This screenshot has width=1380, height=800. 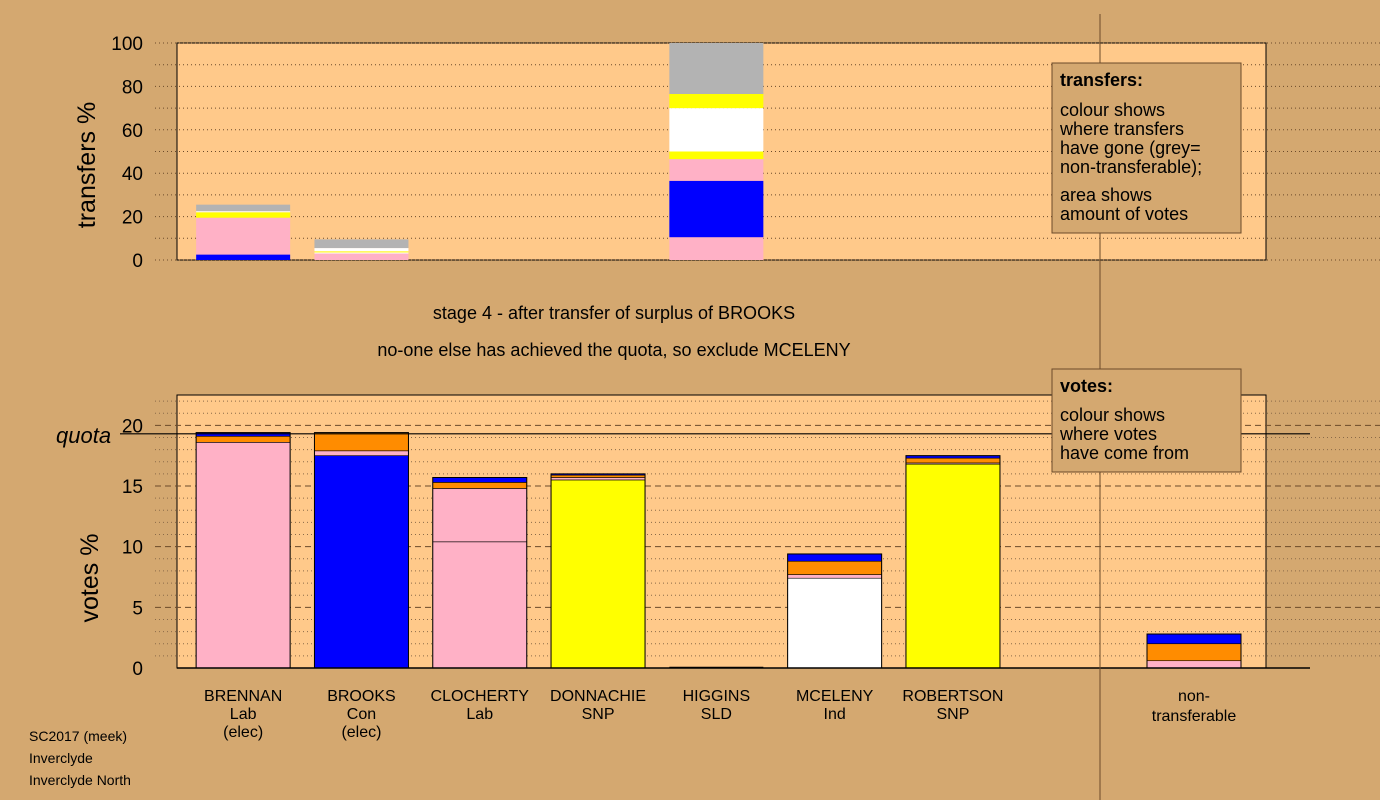 What do you see at coordinates (716, 714) in the screenshot?
I see `candidate-label: SLD` at bounding box center [716, 714].